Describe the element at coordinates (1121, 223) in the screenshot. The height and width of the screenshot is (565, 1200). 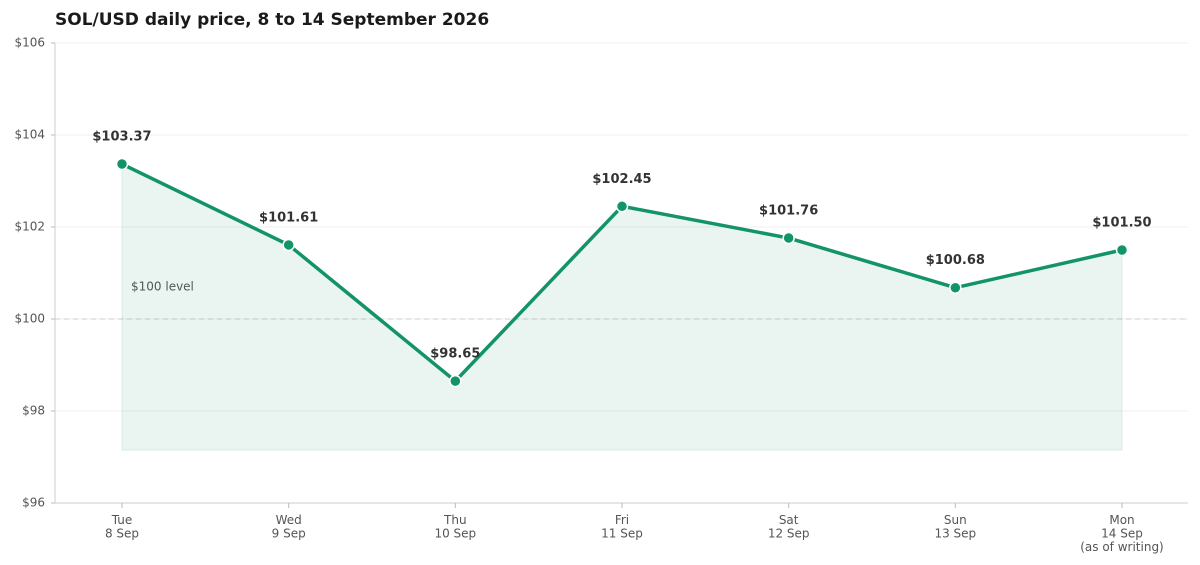
I see `value-label: $101.50` at that location.